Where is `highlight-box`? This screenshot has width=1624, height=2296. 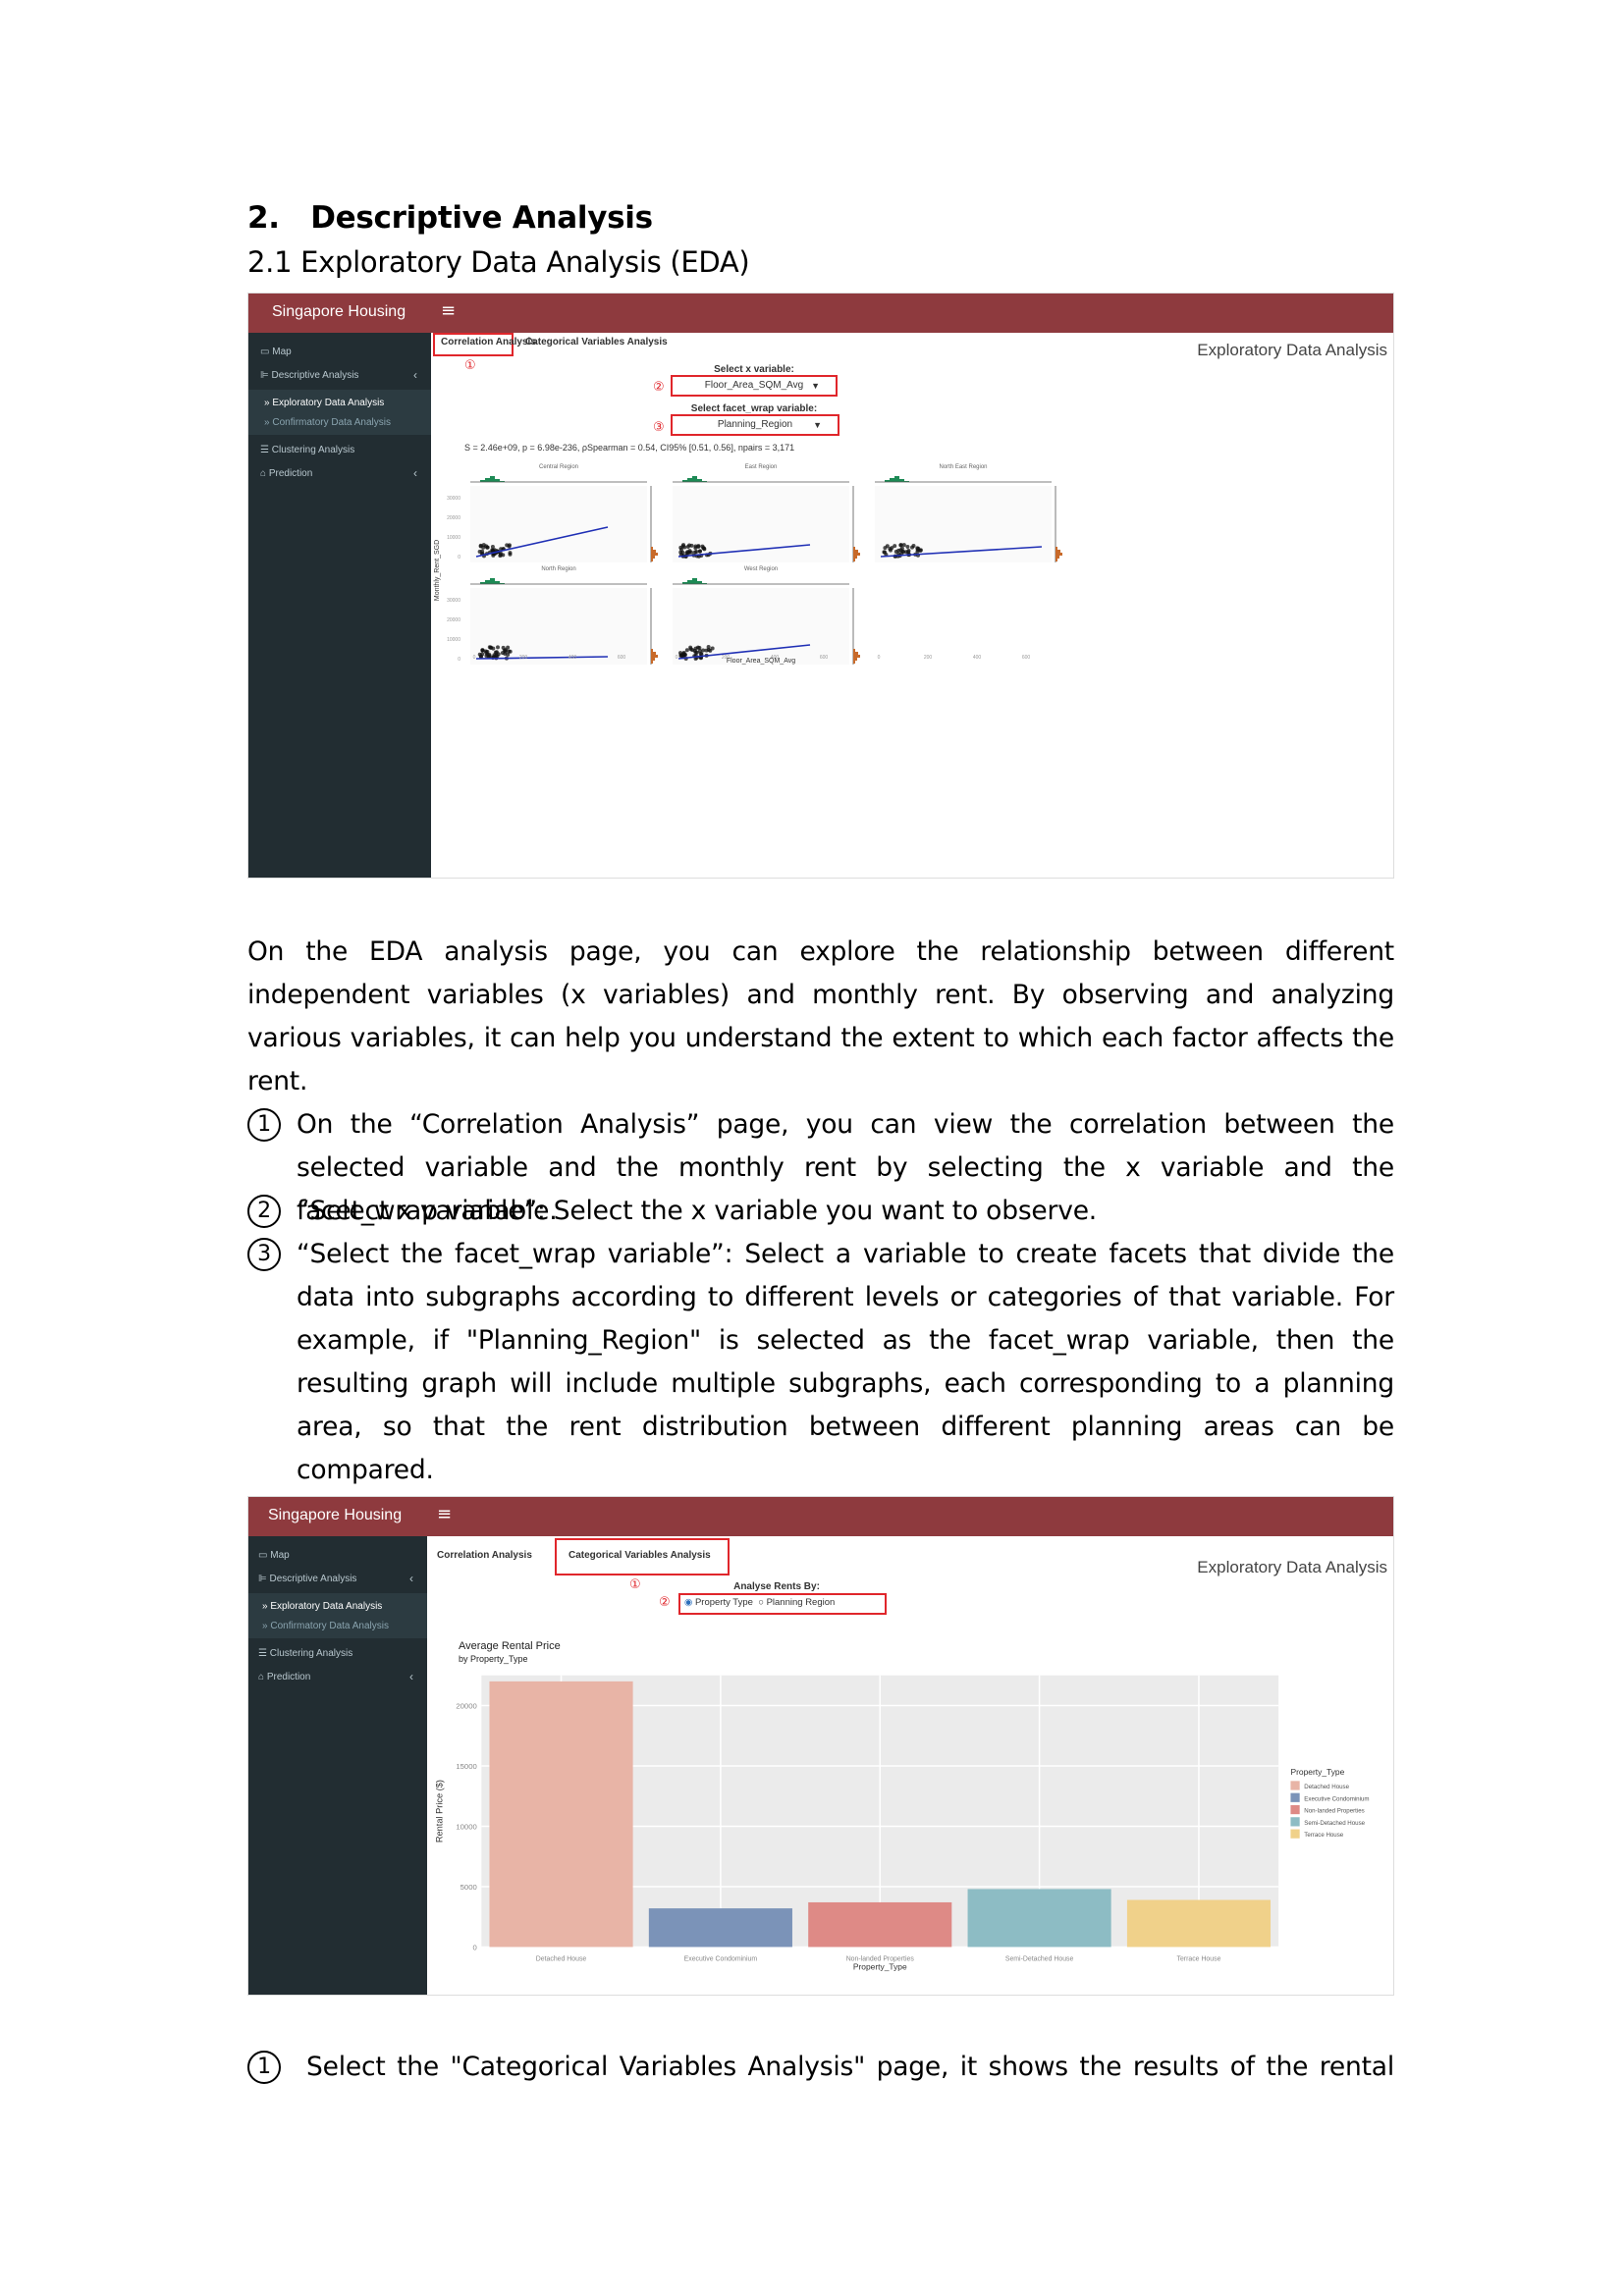
highlight-box is located at coordinates (754, 386).